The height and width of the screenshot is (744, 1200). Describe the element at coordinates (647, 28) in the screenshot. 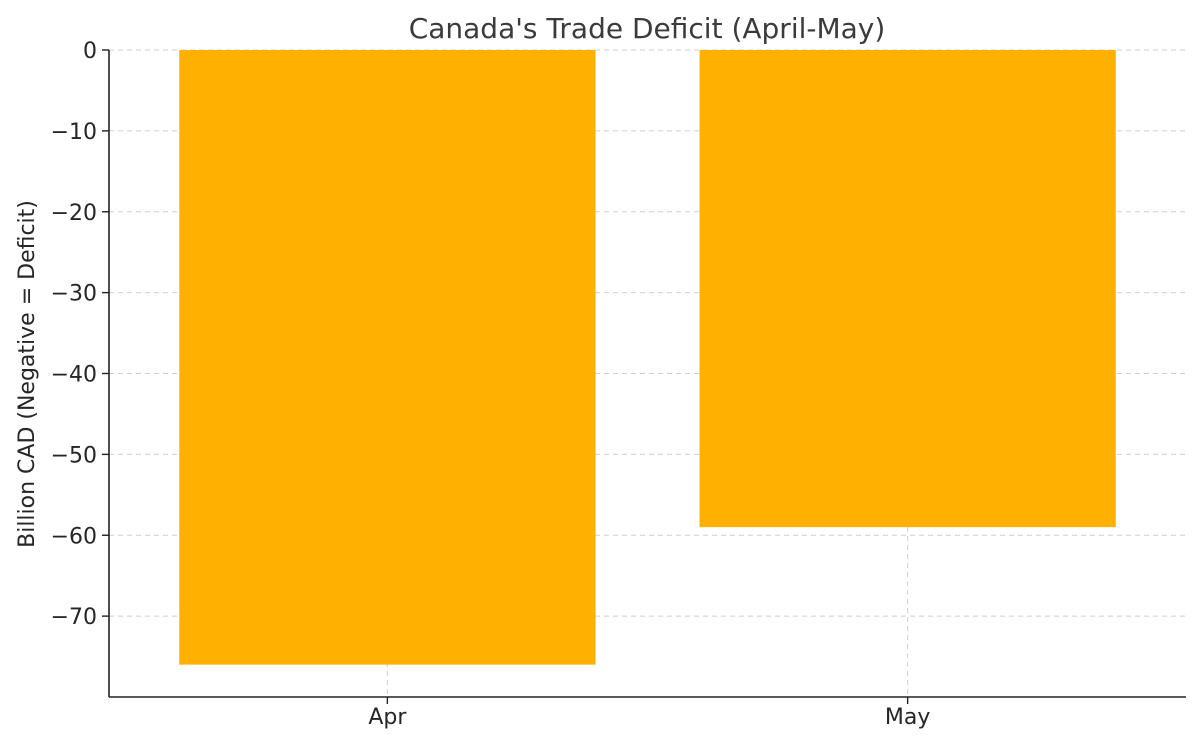

I see `chart-title: Canada's Trade Deficit (April-May)` at that location.